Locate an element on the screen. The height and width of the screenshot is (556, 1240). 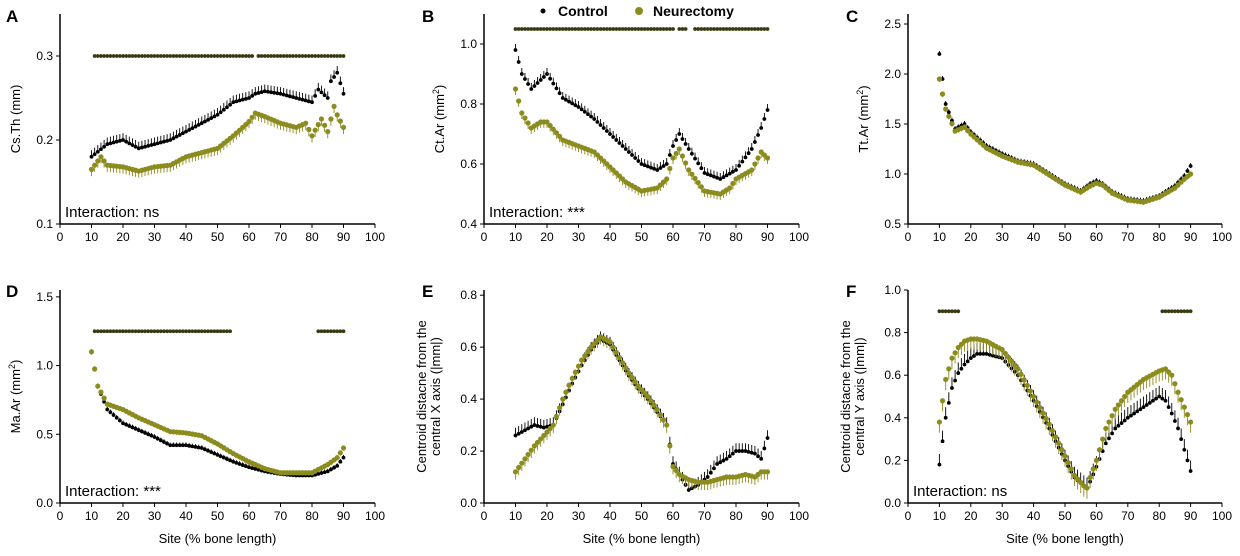
x-tick-label: 20 is located at coordinates (547, 237).